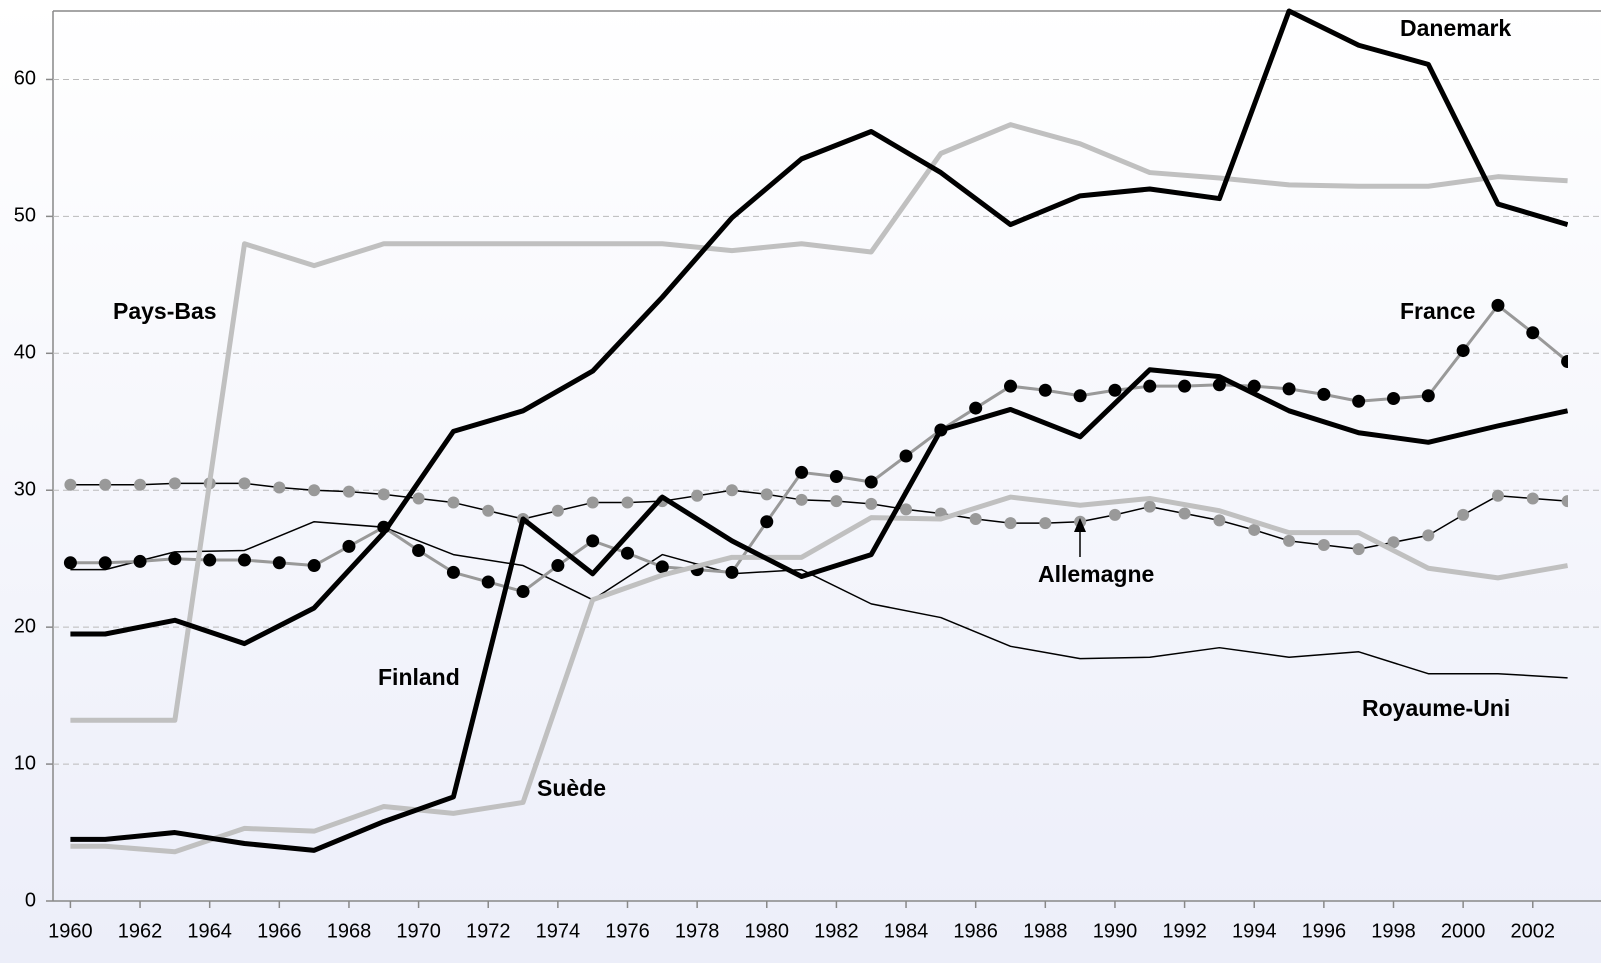 The height and width of the screenshot is (963, 1601). What do you see at coordinates (209, 931) in the screenshot?
I see `x-tick-label: 1964` at bounding box center [209, 931].